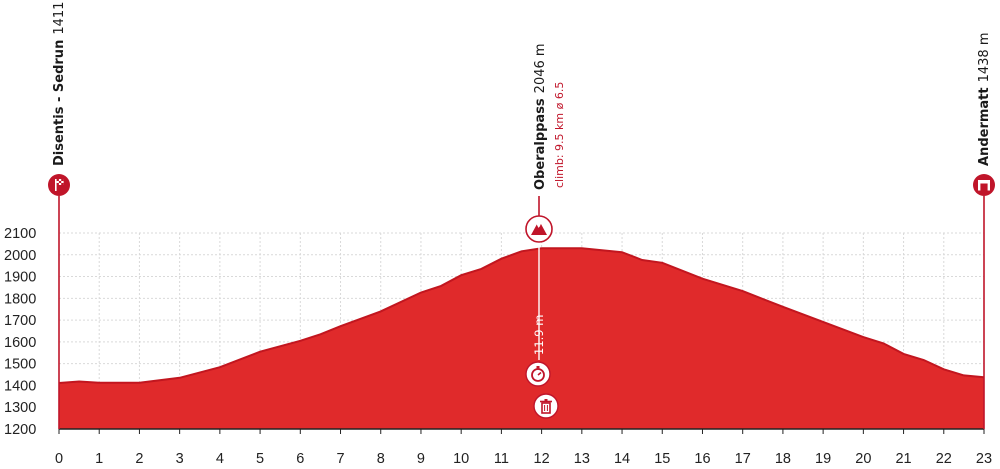  I want to click on trash-bin-icon, so click(546, 406).